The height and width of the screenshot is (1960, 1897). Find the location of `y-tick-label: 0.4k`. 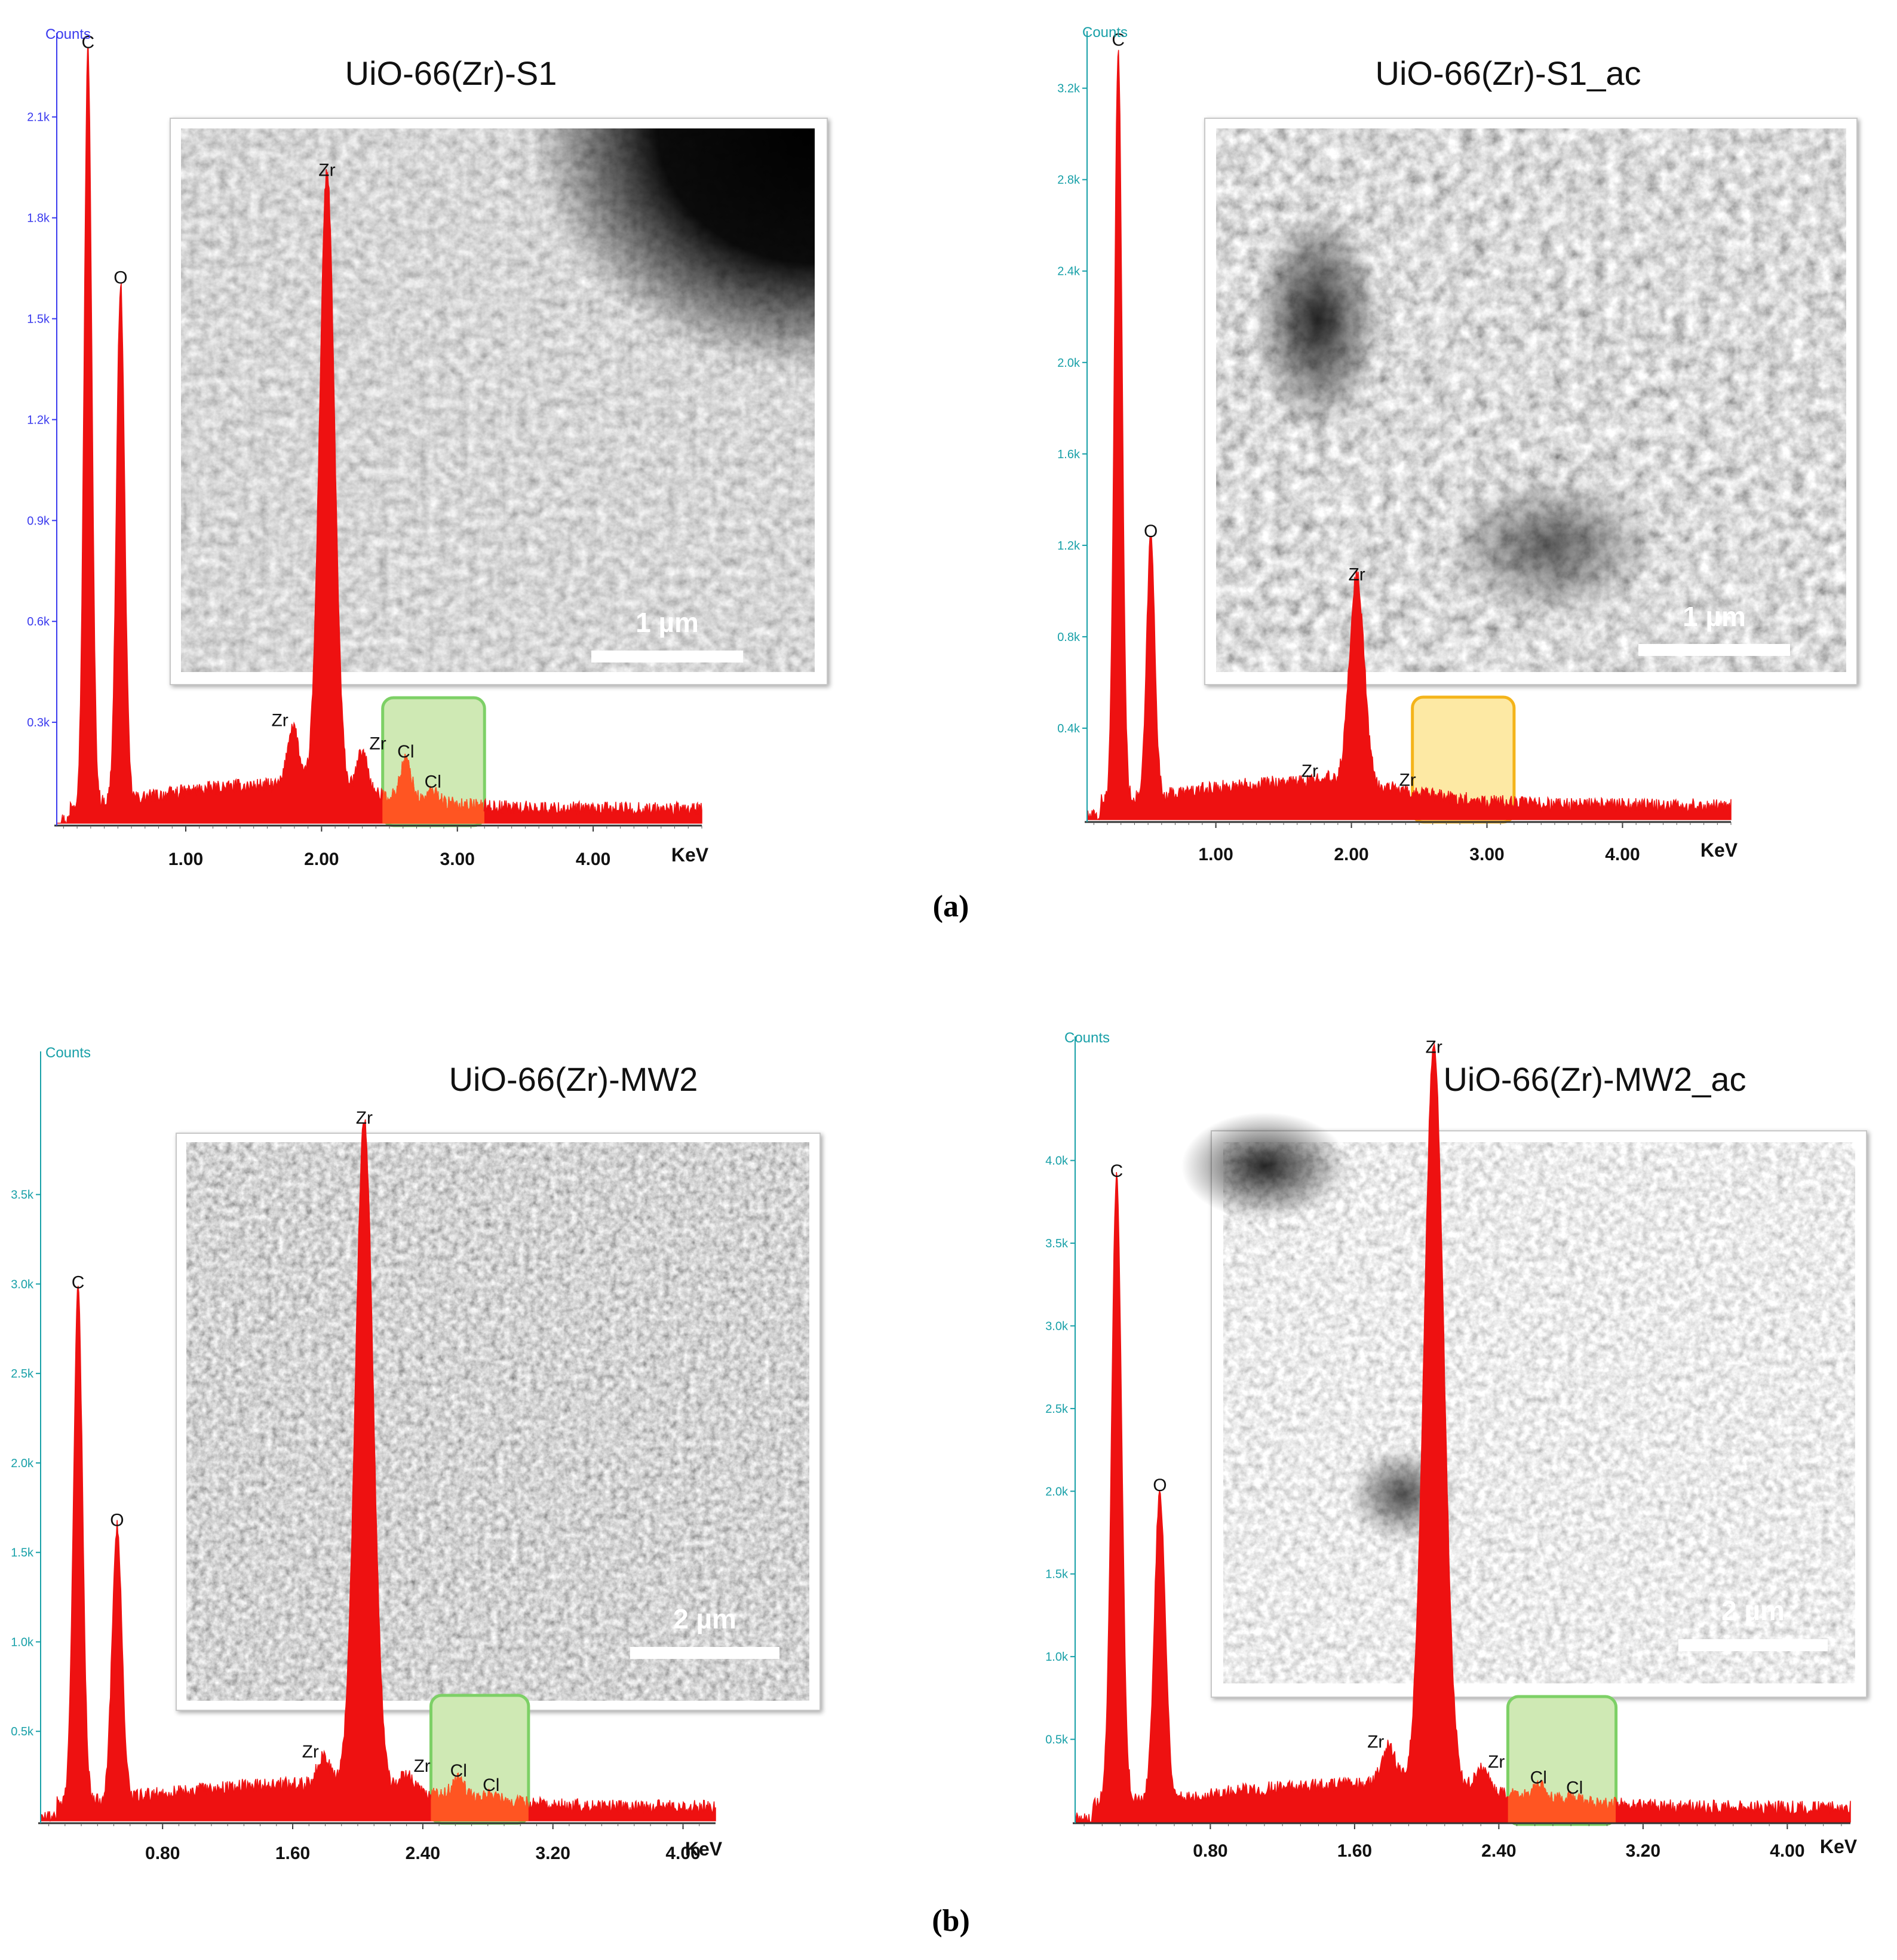

y-tick-label: 0.4k is located at coordinates (1069, 728).